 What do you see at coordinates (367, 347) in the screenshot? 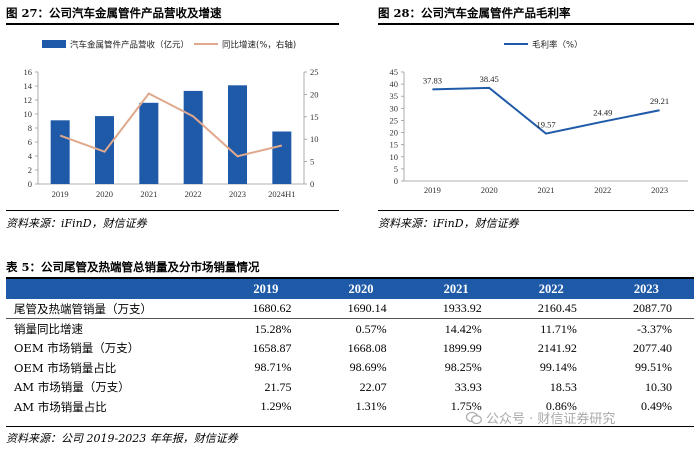
I see `table-cell: 1668.08` at bounding box center [367, 347].